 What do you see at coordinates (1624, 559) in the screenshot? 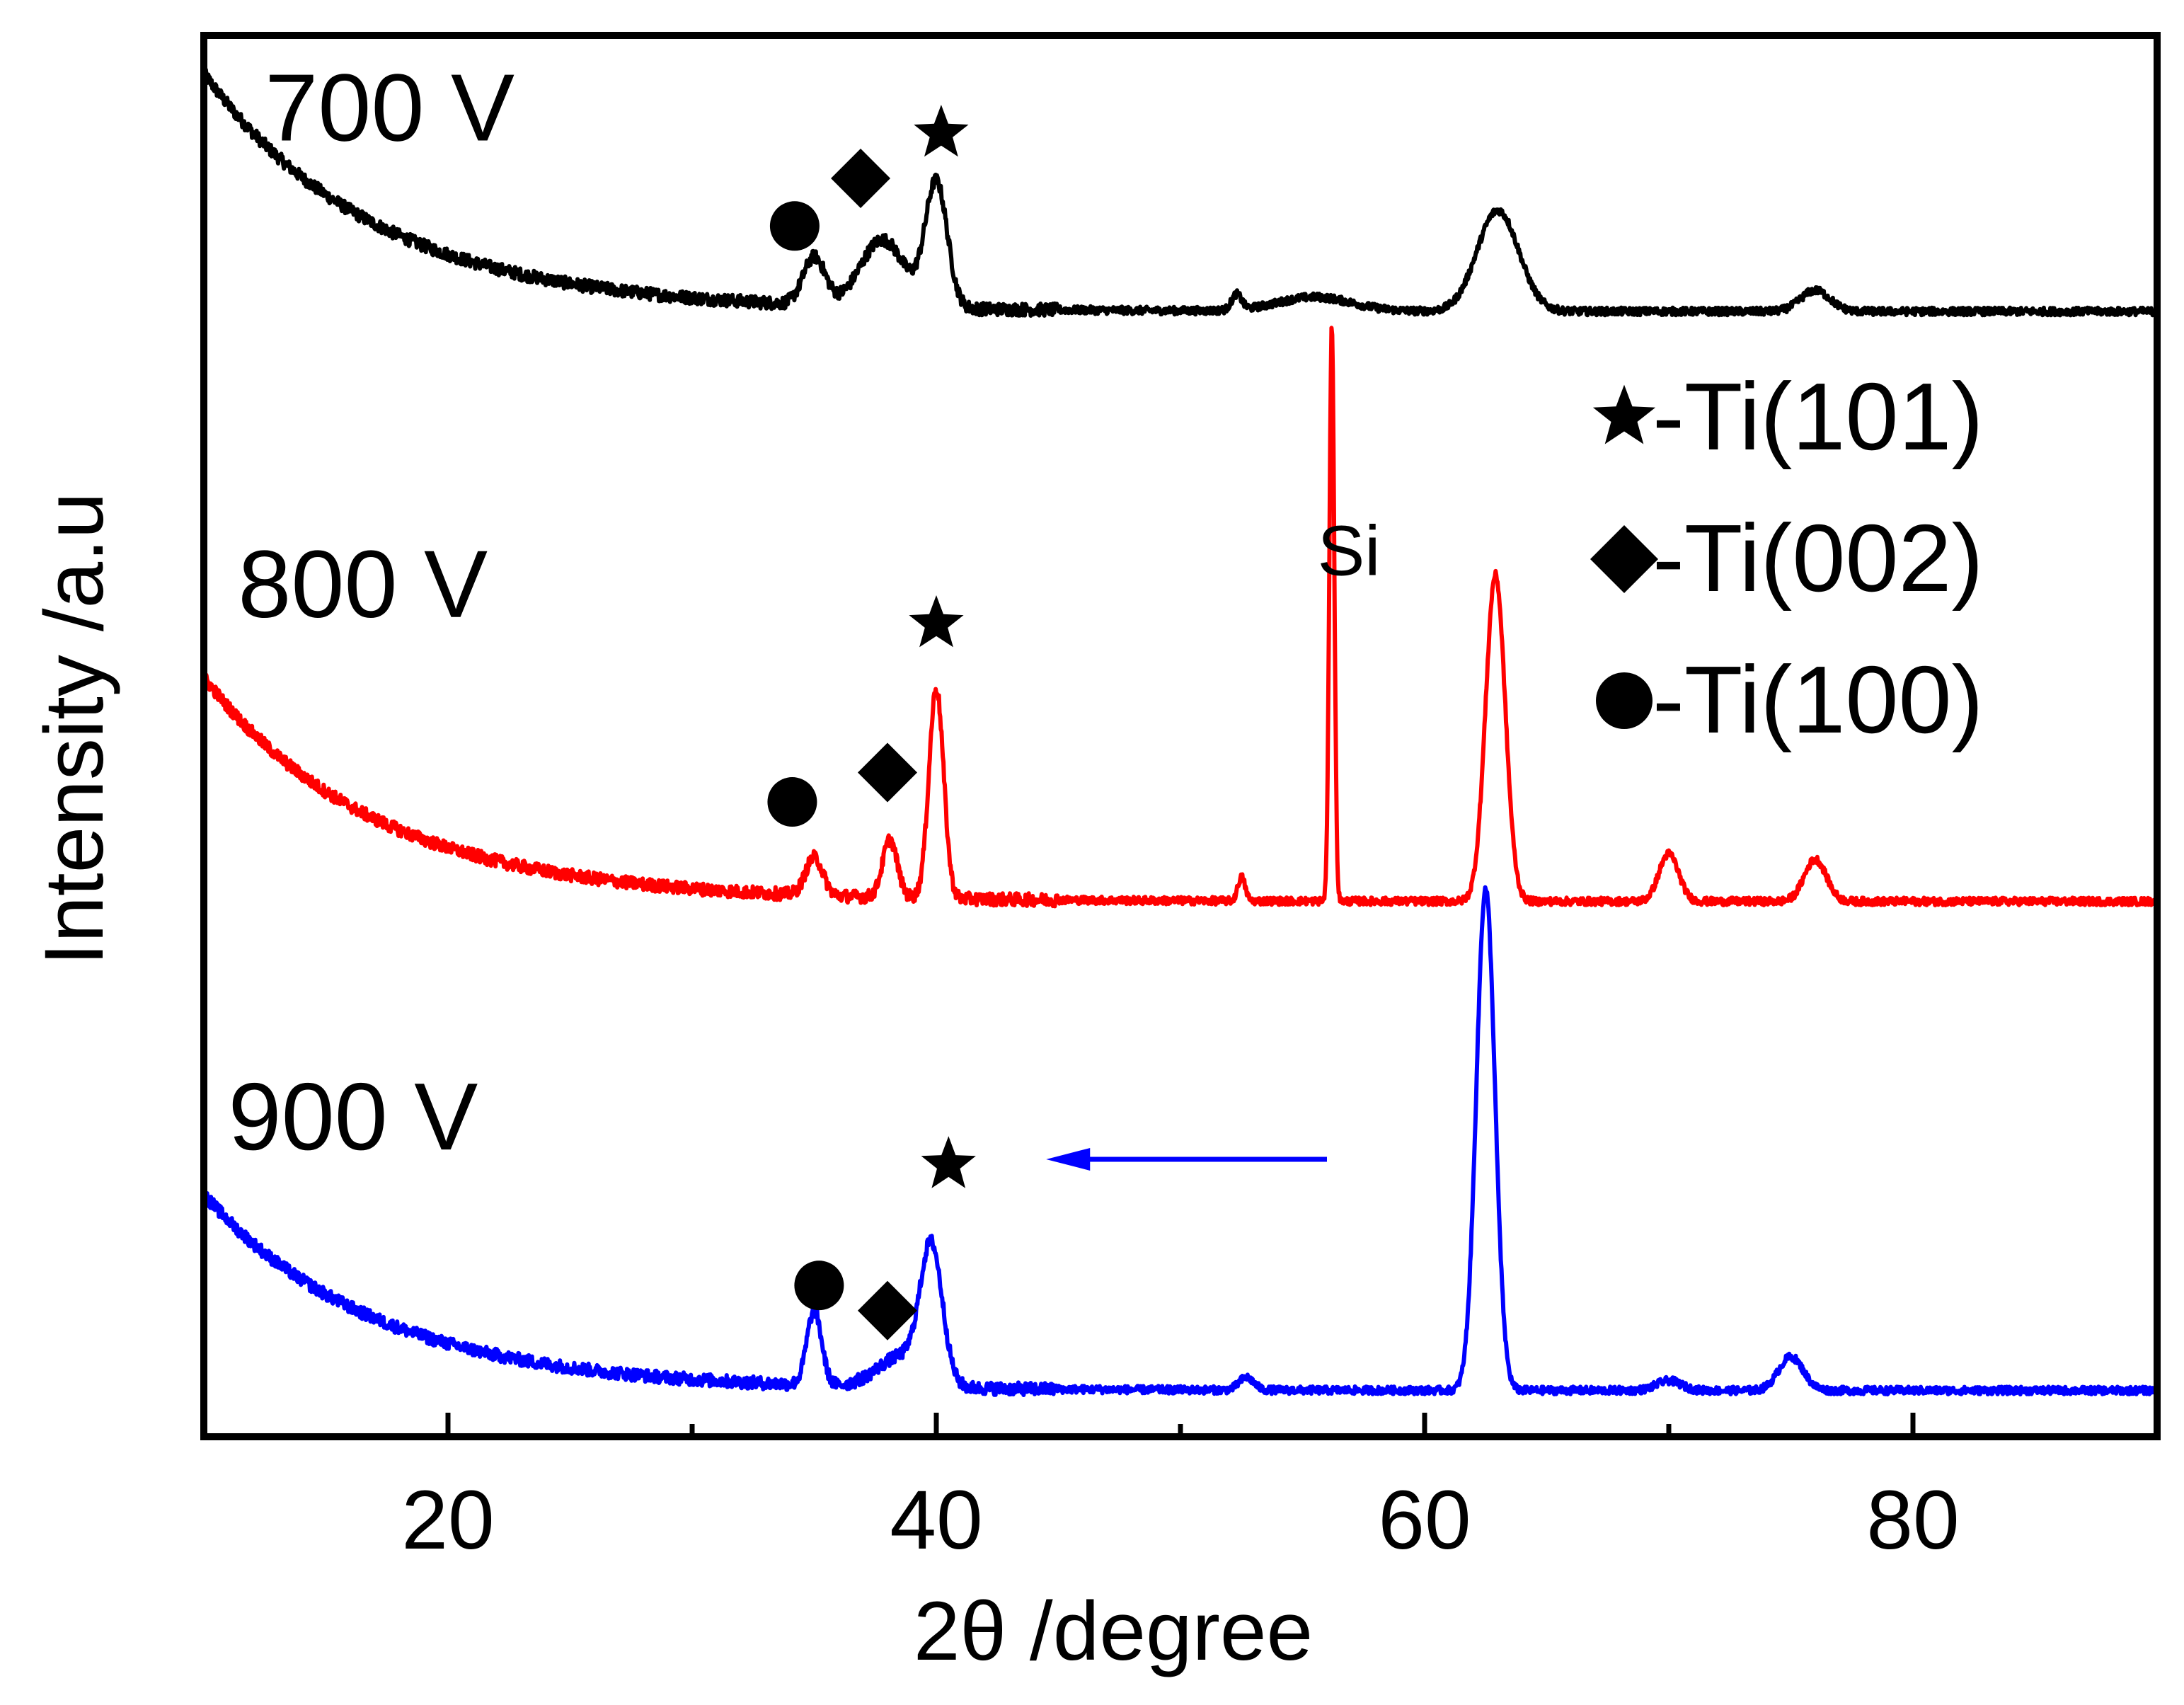
I see `legend-marker-diamond` at bounding box center [1624, 559].